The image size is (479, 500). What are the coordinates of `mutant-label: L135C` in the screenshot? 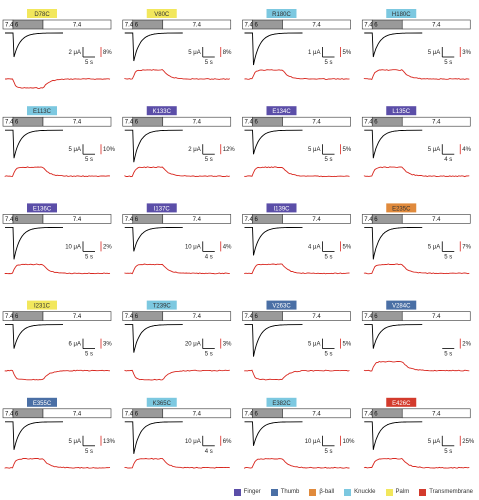 It's located at (401, 112).